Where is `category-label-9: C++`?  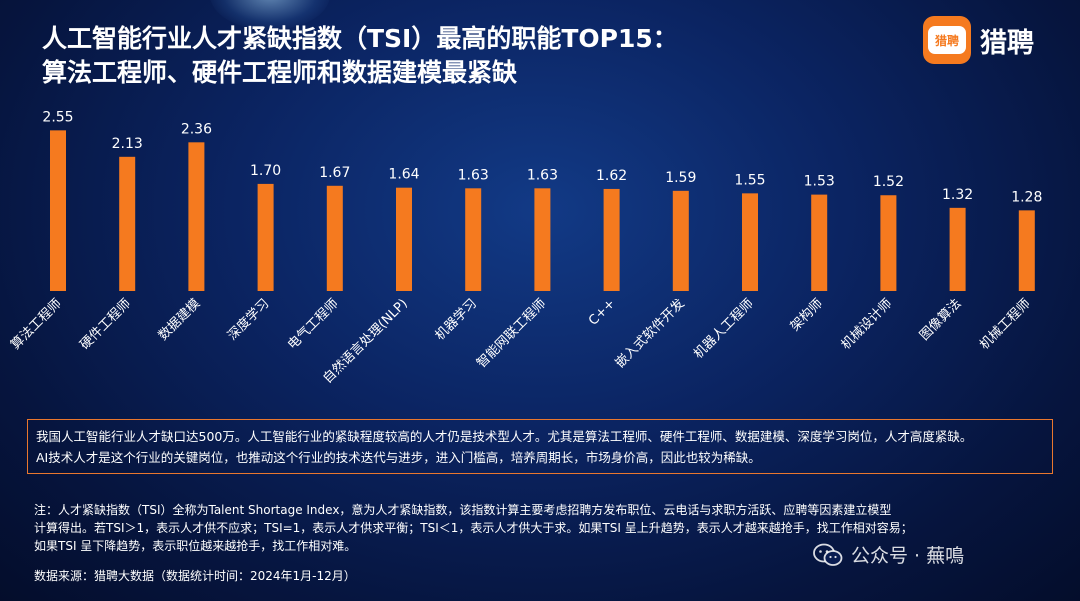
category-label-9: C++ is located at coordinates (602, 312).